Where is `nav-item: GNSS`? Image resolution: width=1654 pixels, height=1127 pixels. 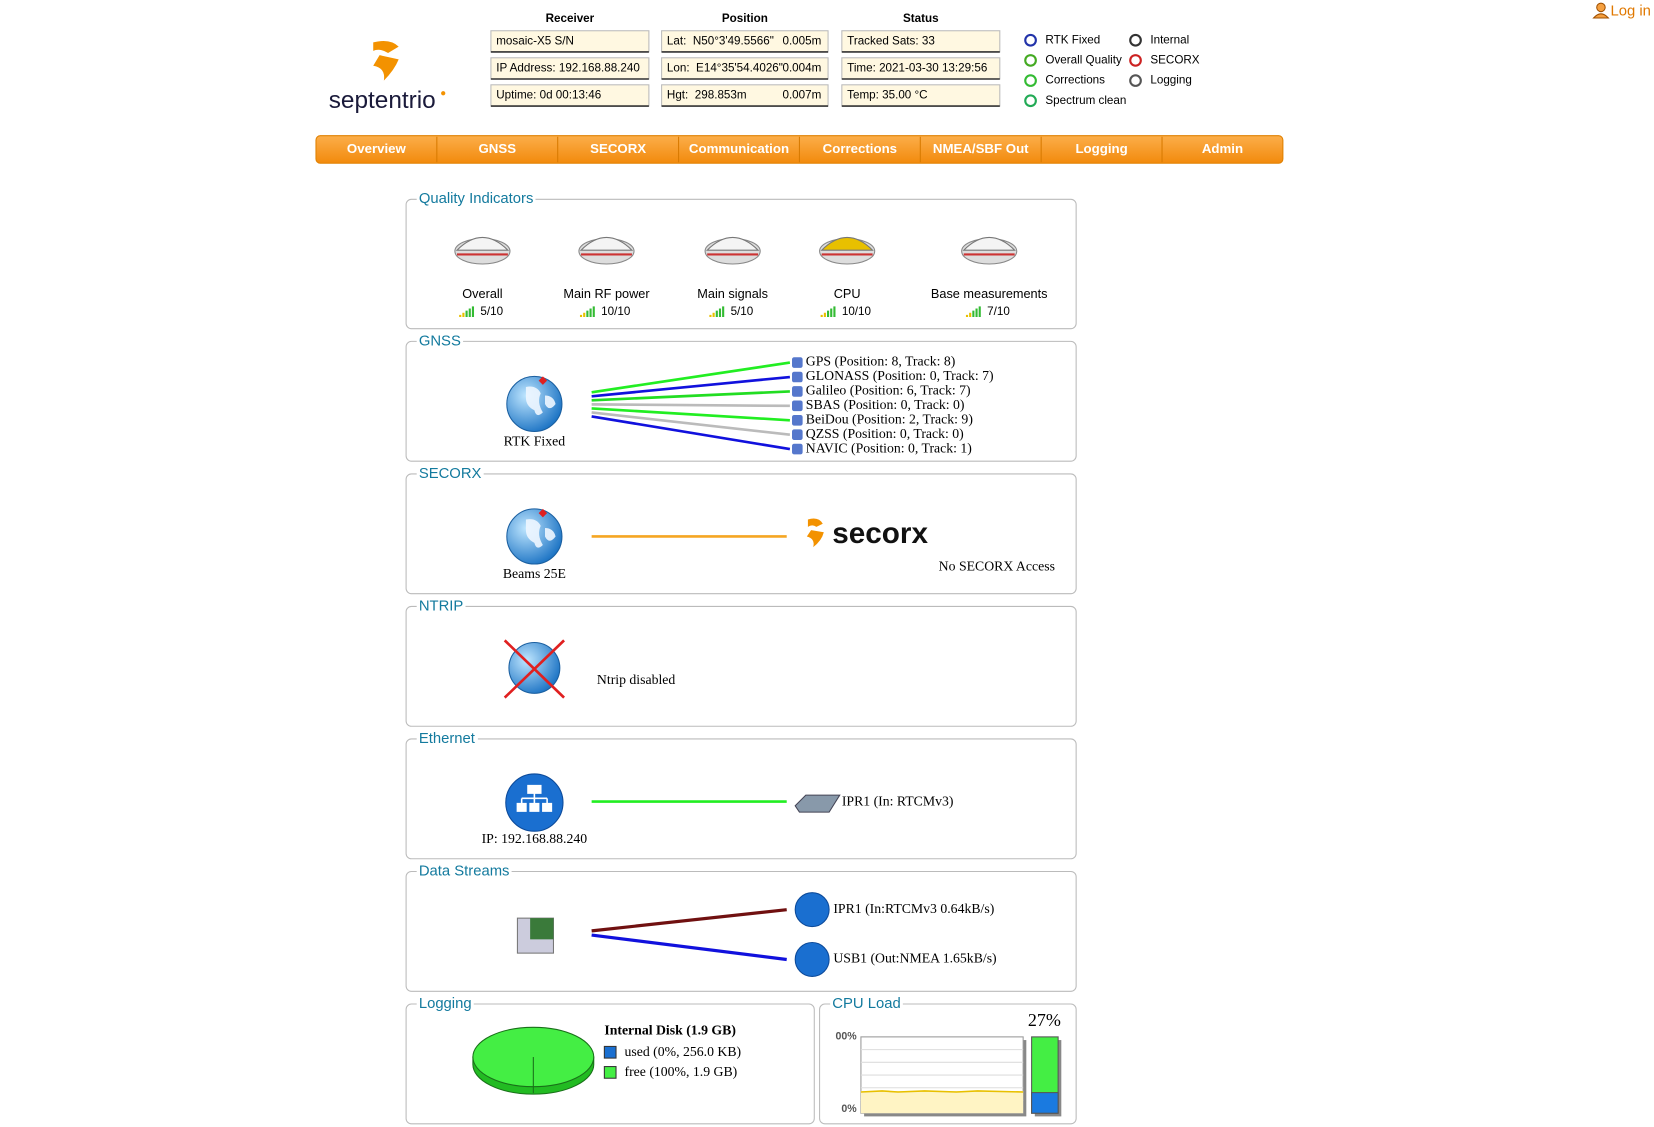
nav-item: GNSS is located at coordinates (497, 148).